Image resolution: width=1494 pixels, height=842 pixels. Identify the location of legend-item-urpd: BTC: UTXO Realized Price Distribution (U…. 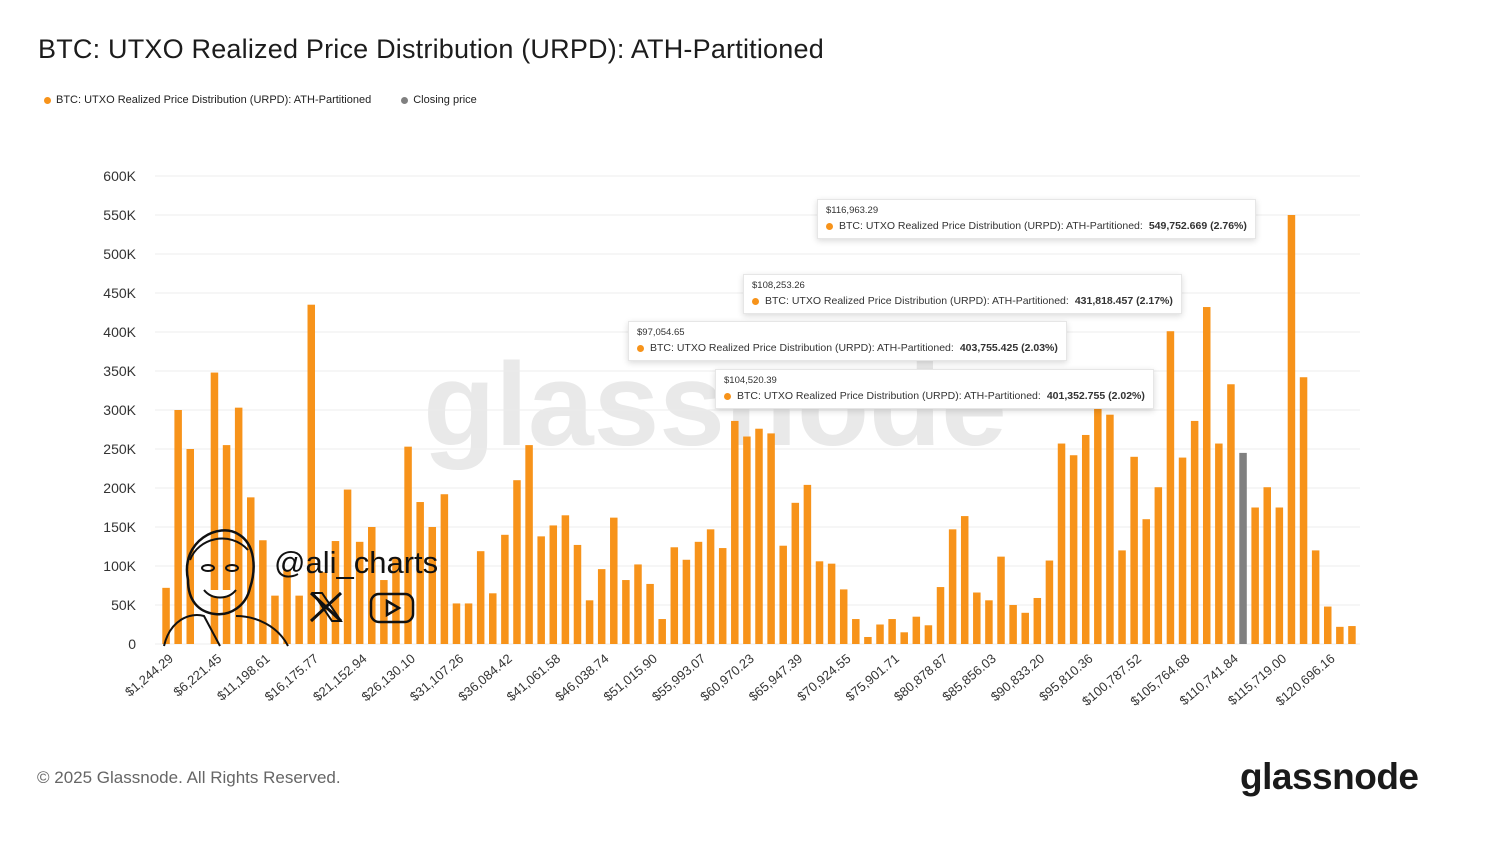
(207, 100).